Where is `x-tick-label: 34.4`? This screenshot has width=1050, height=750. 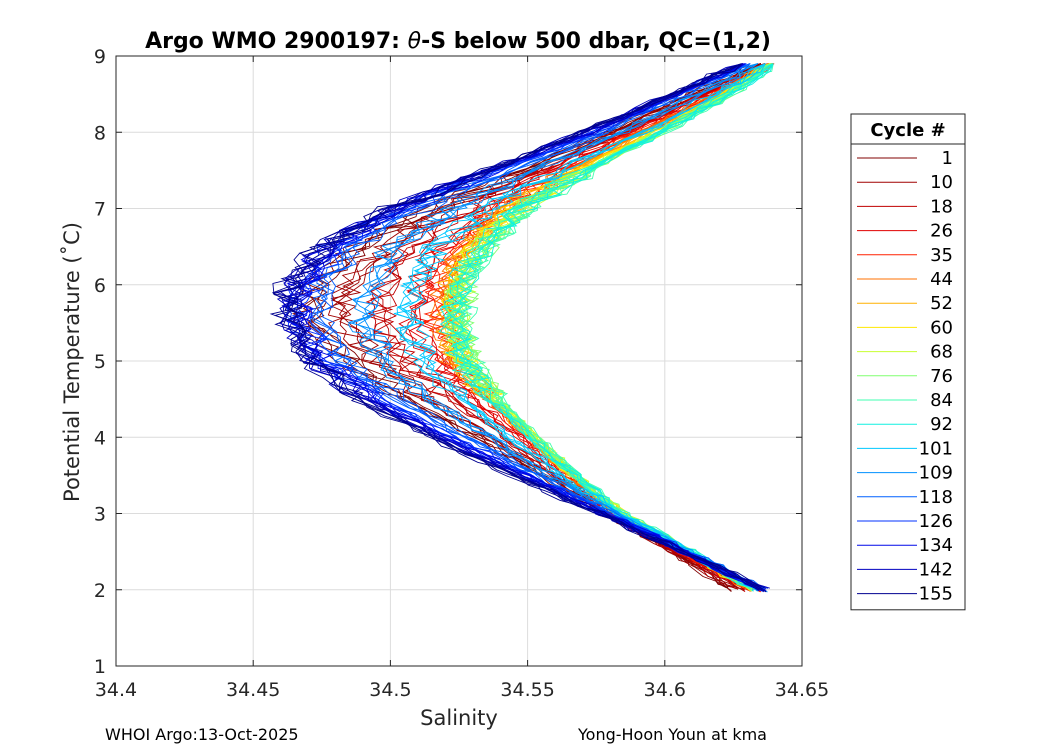 x-tick-label: 34.4 is located at coordinates (116, 690).